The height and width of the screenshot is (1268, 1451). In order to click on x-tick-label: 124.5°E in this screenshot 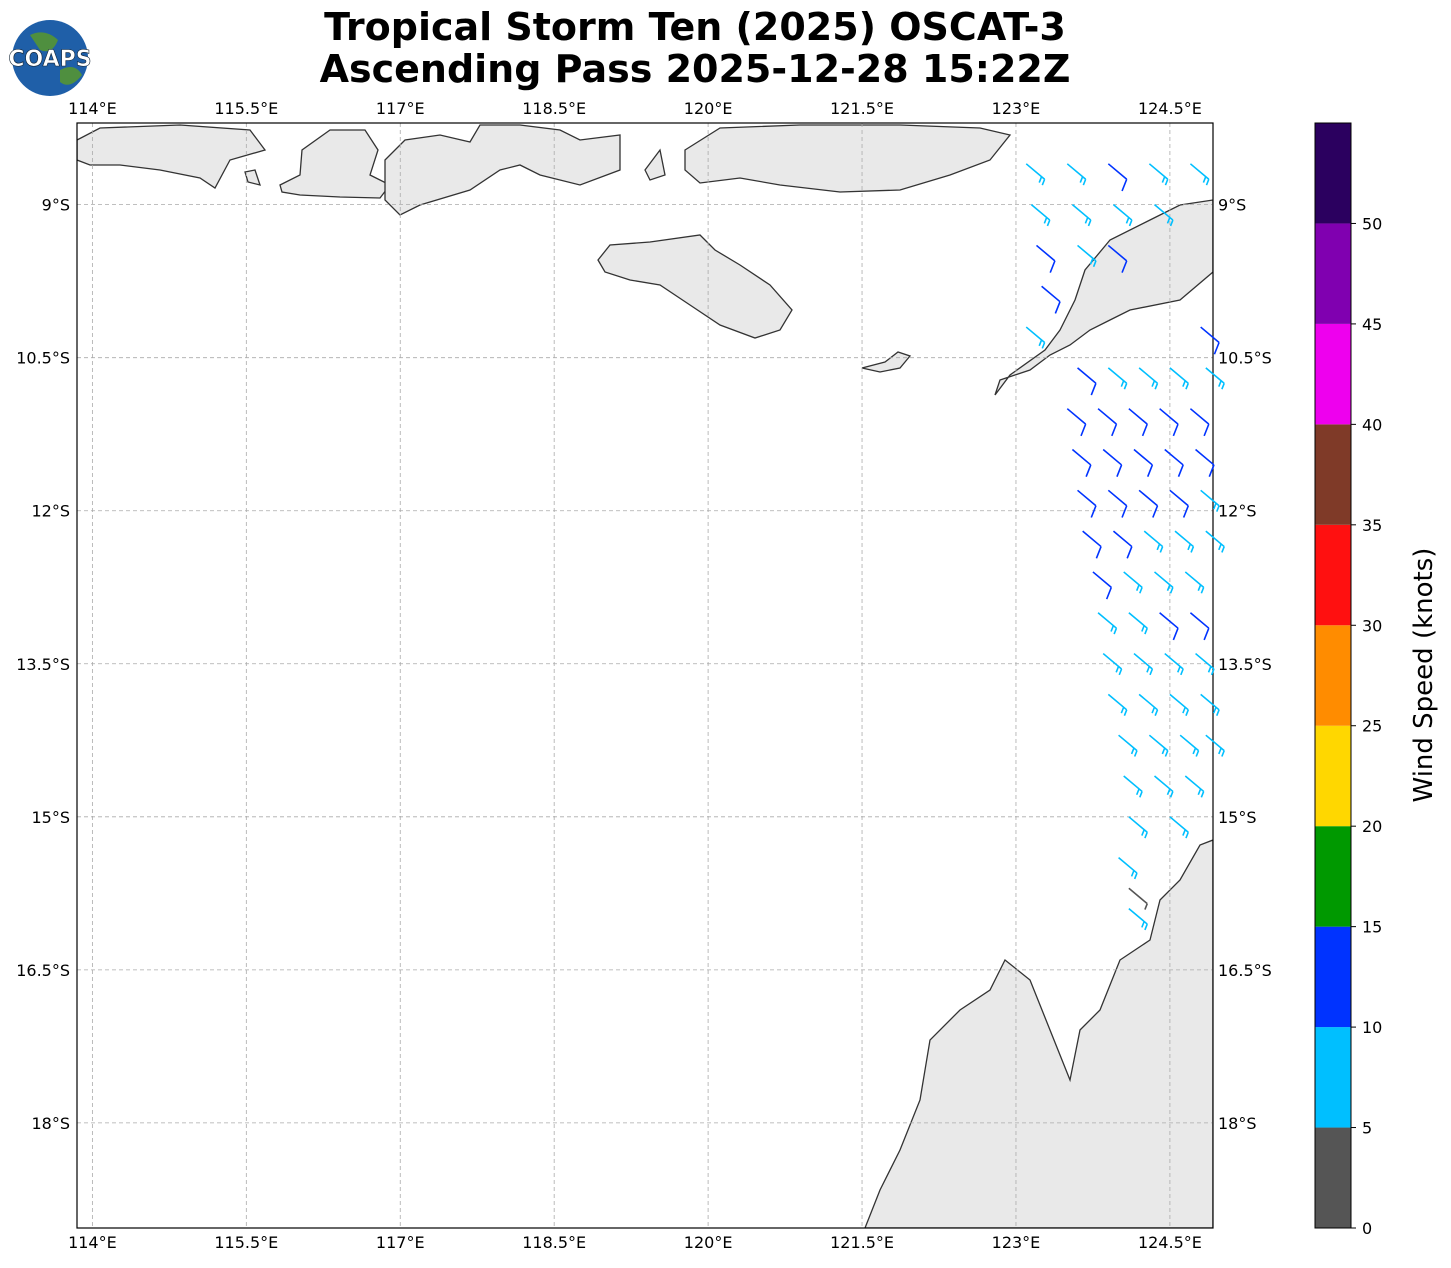, I will do `click(1170, 1242)`.